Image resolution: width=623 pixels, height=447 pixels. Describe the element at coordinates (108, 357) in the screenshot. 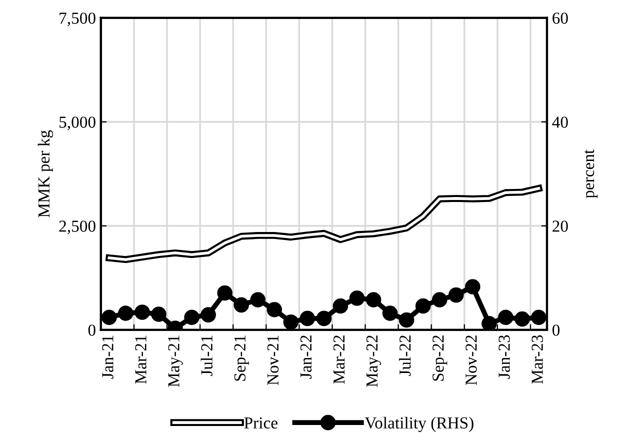

I see `x-tick-label: Jan-21` at that location.